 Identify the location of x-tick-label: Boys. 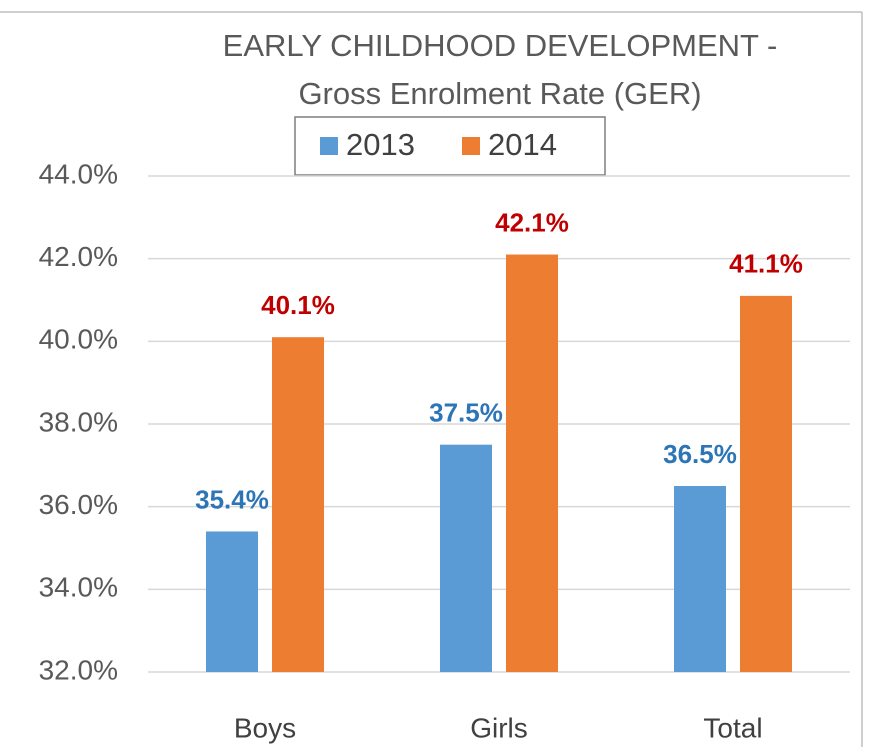
(265, 727).